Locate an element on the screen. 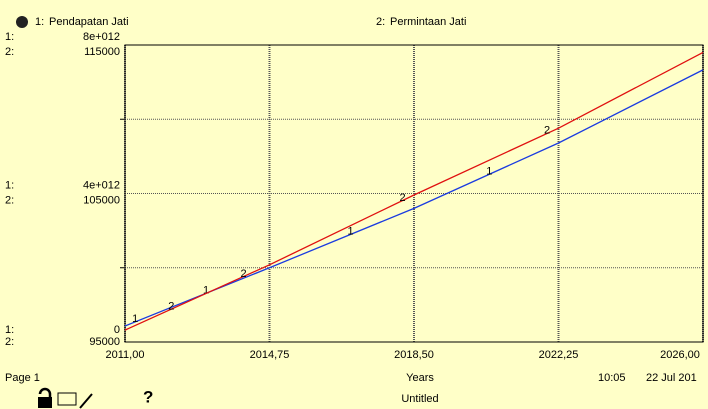 This screenshot has width=708, height=409. x-tick-label: 2014,75 is located at coordinates (270, 355).